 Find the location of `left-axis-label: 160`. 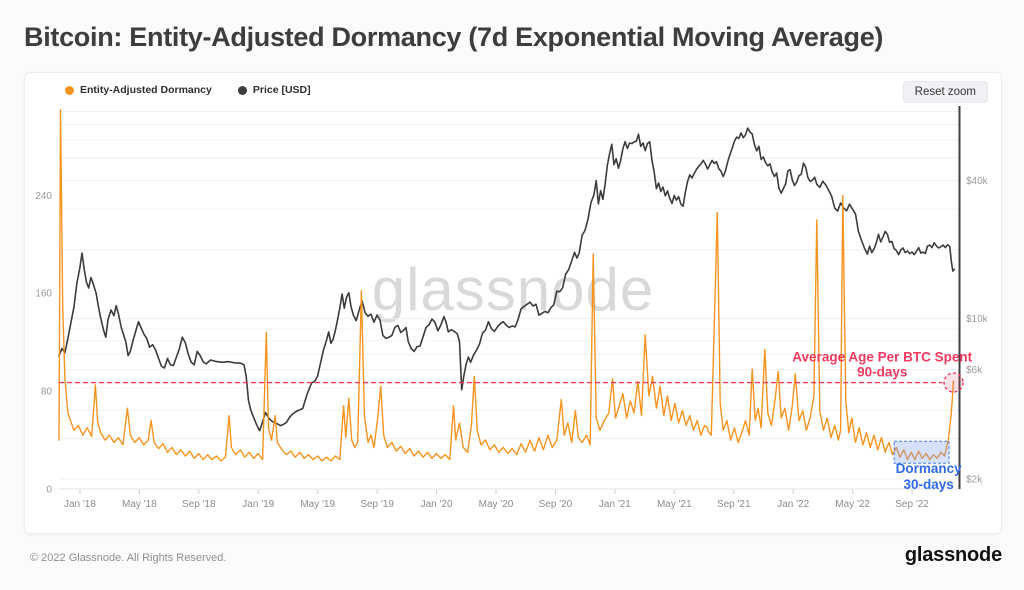

left-axis-label: 160 is located at coordinates (43, 294).